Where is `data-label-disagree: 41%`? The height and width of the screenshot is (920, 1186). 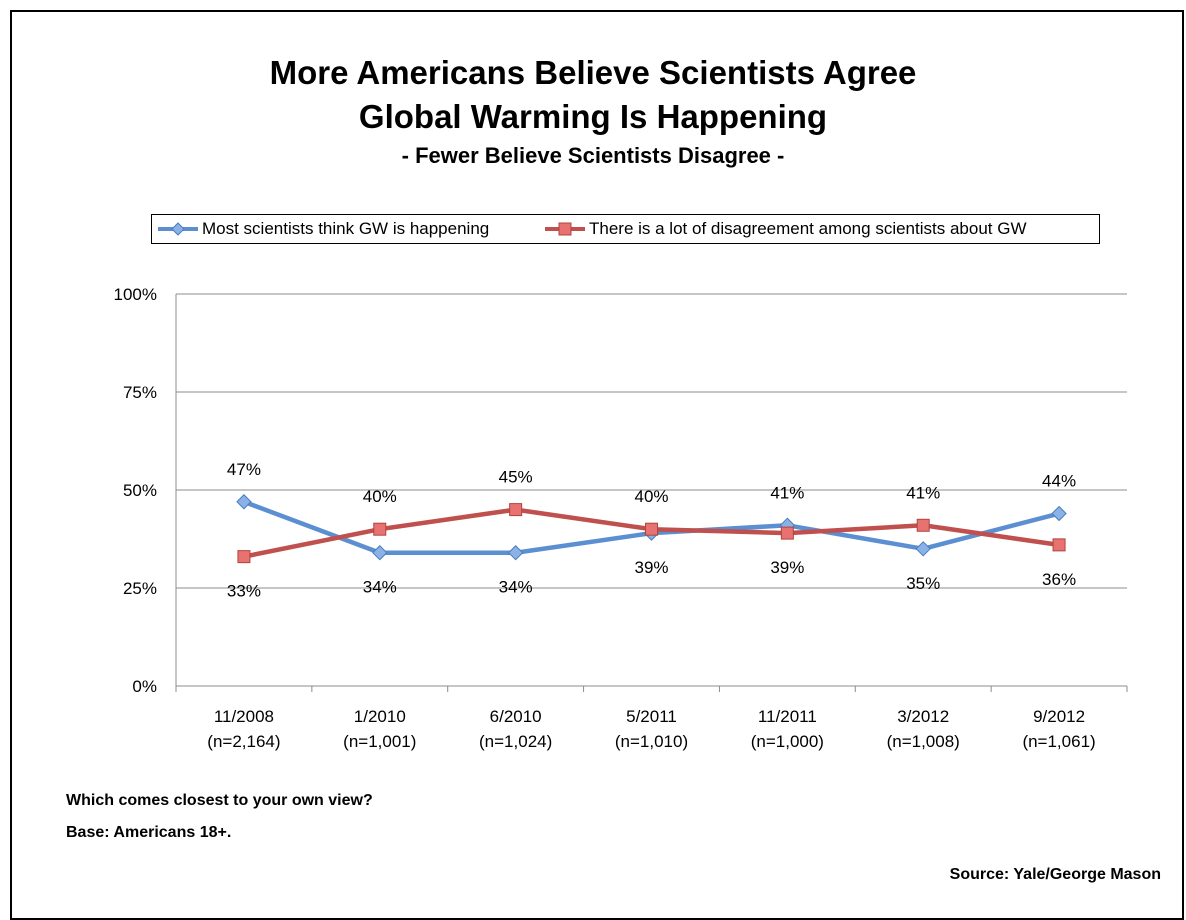 data-label-disagree: 41% is located at coordinates (923, 492).